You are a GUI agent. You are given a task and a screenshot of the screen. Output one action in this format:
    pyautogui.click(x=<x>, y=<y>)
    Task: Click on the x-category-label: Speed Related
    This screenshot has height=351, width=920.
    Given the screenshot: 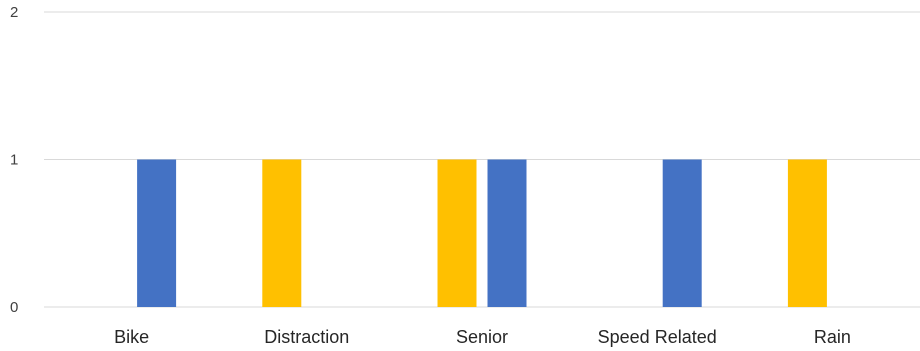 What is the action you would take?
    pyautogui.click(x=657, y=337)
    